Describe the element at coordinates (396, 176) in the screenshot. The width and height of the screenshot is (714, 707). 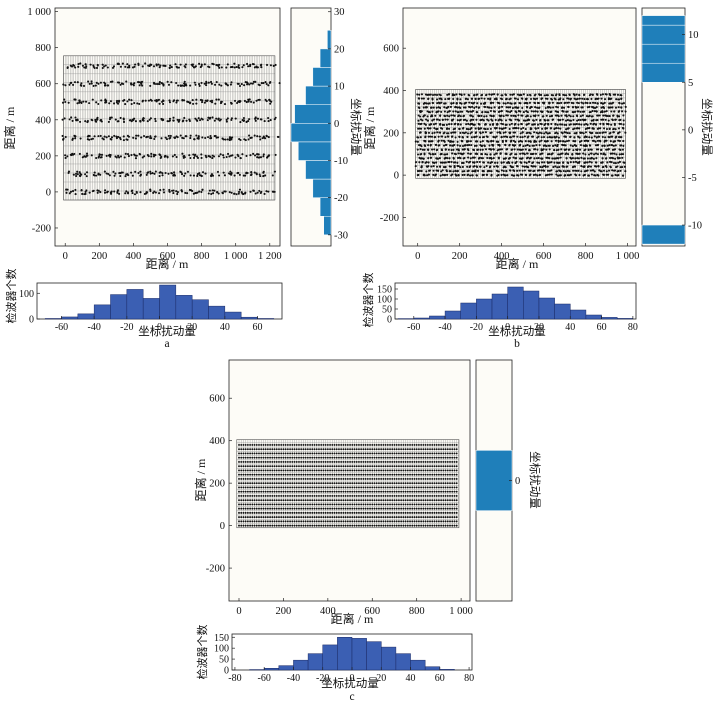
I see `y-tick-label: 0` at that location.